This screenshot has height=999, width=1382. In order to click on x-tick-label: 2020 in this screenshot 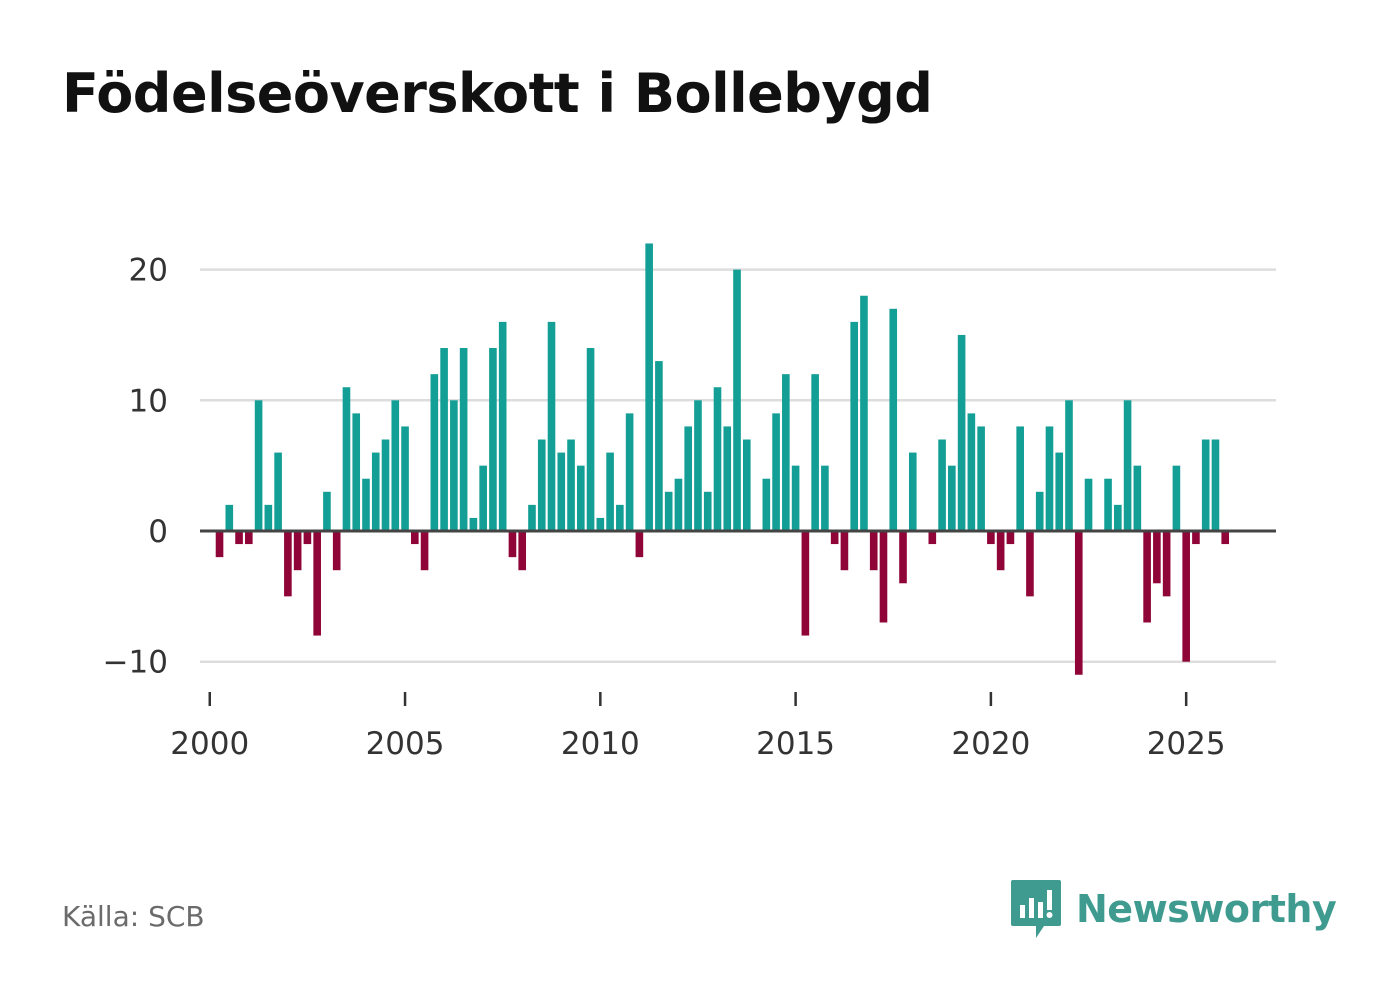, I will do `click(990, 744)`.